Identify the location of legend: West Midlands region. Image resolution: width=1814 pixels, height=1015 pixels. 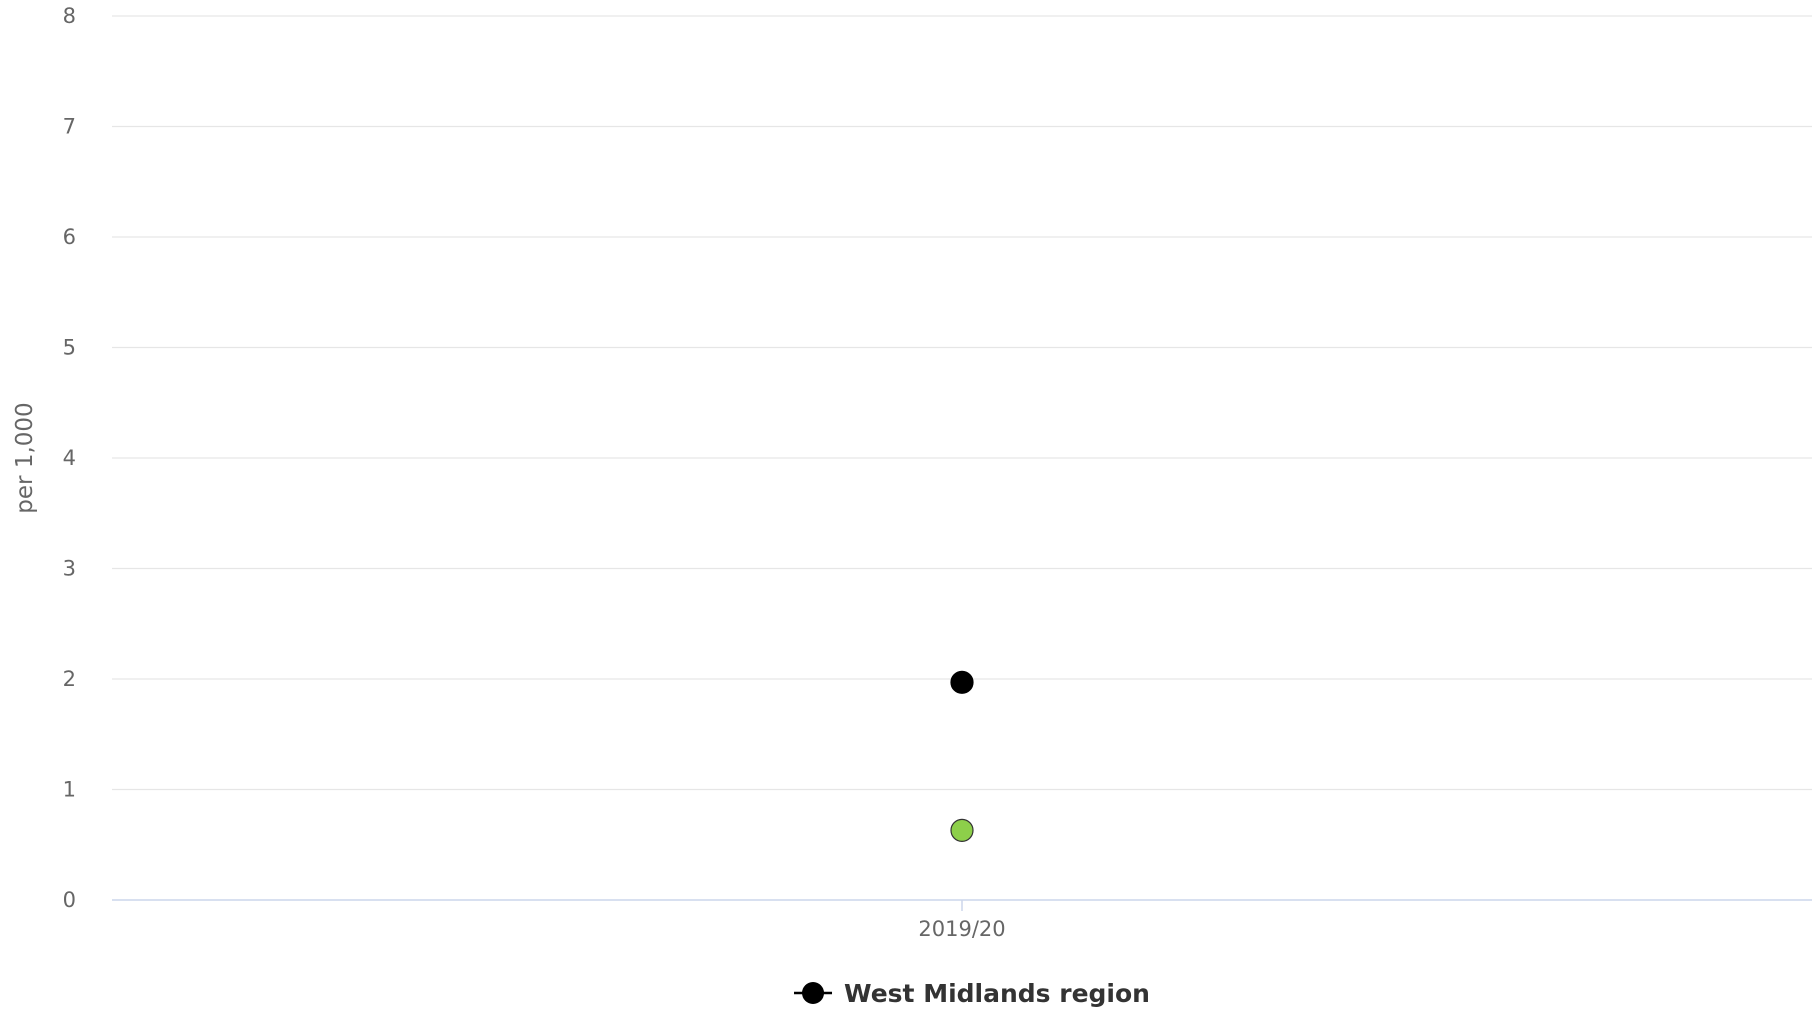
(972, 993).